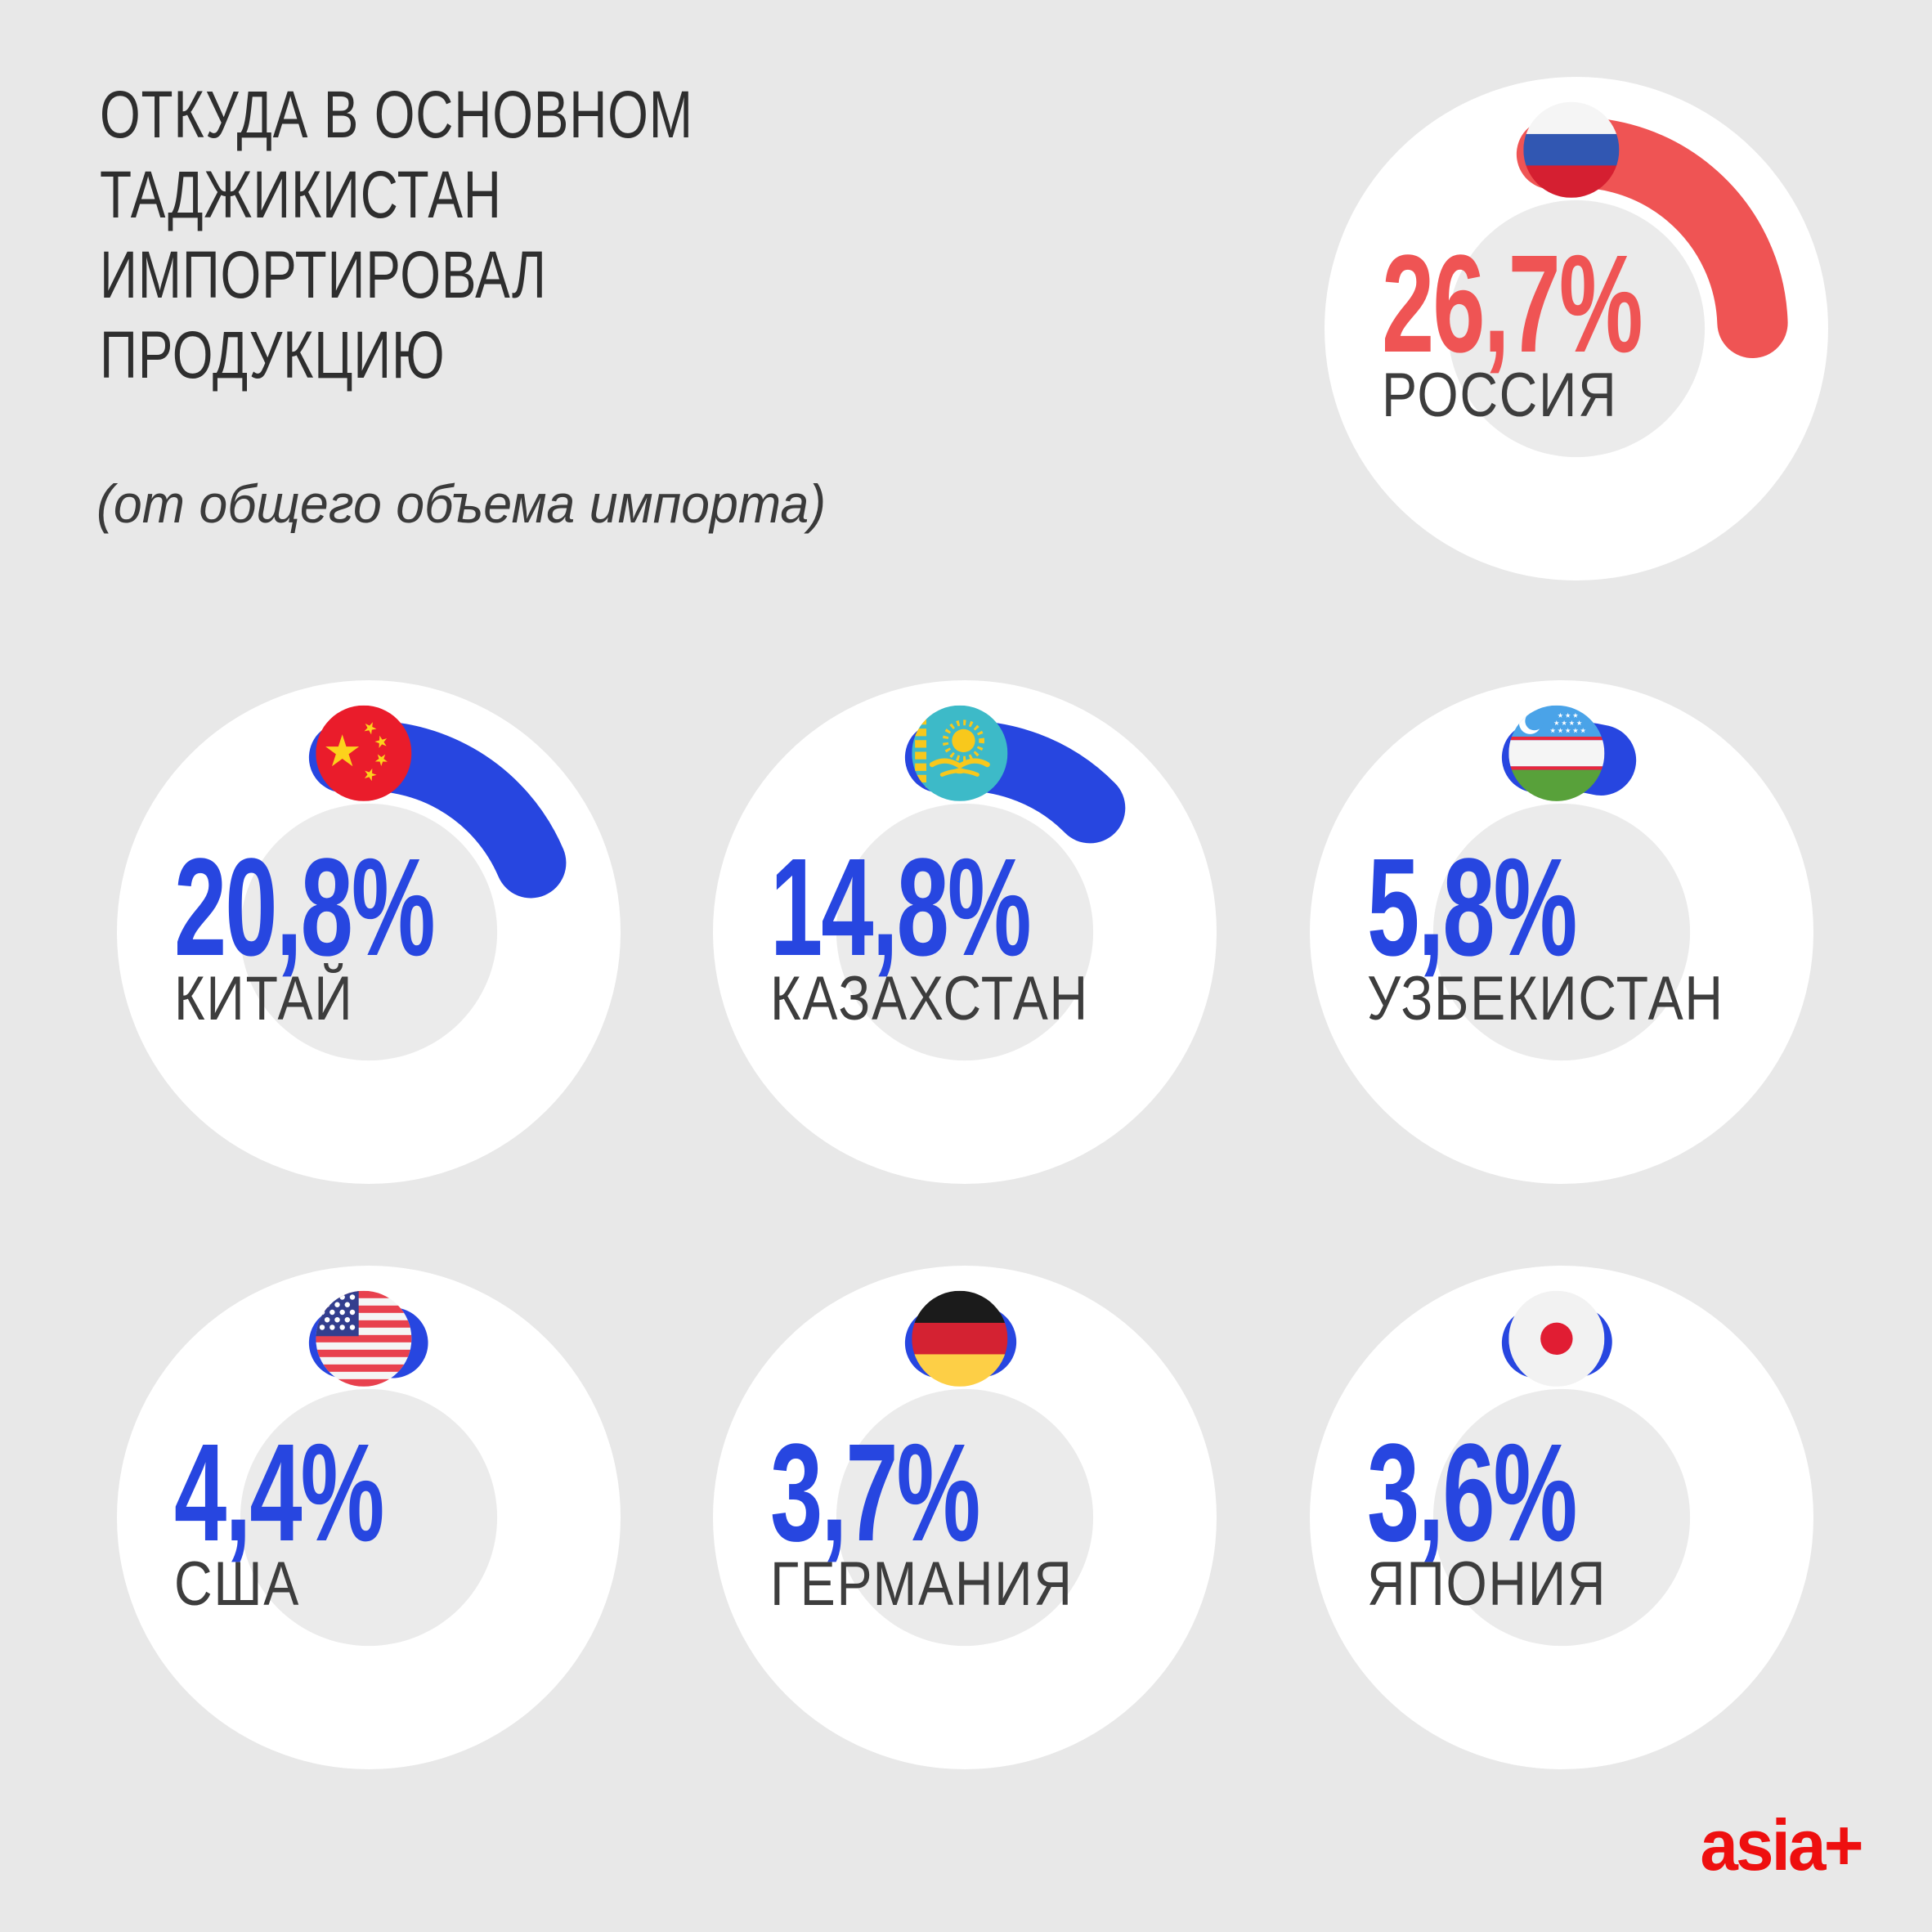  I want to click on country-gauge-card-japan: 3,6% ЯПОНИЯ, so click(1561, 1517).